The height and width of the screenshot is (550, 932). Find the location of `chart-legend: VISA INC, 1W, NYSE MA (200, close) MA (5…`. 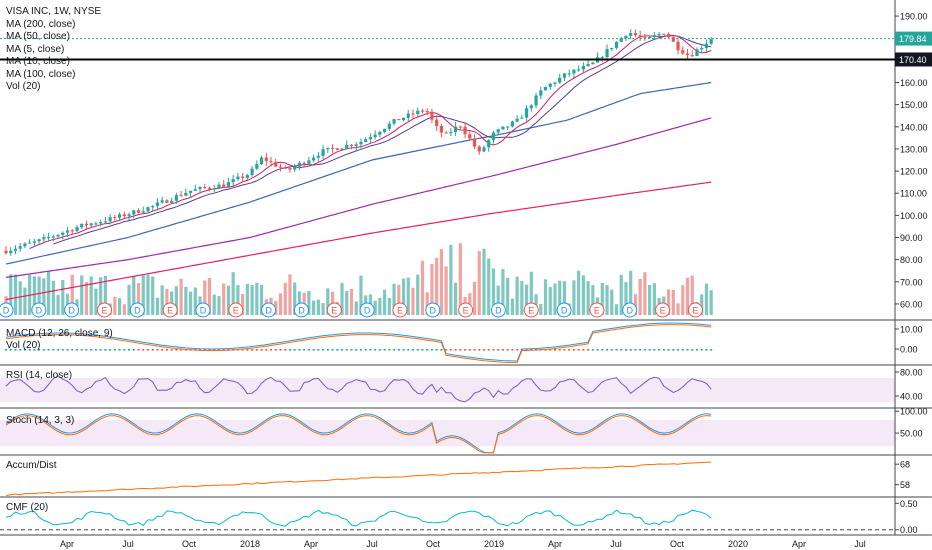

chart-legend: VISA INC, 1W, NYSE MA (200, close) MA (5… is located at coordinates (53, 50).